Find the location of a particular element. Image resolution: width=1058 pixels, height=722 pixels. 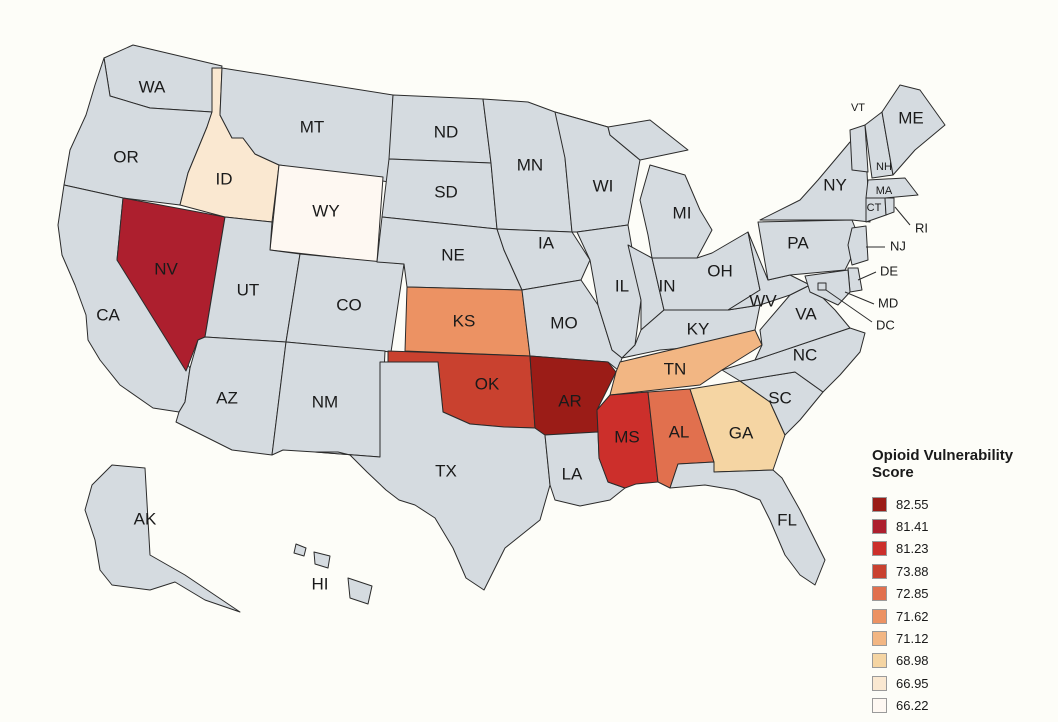

state-label-nj: NJ is located at coordinates (898, 245).